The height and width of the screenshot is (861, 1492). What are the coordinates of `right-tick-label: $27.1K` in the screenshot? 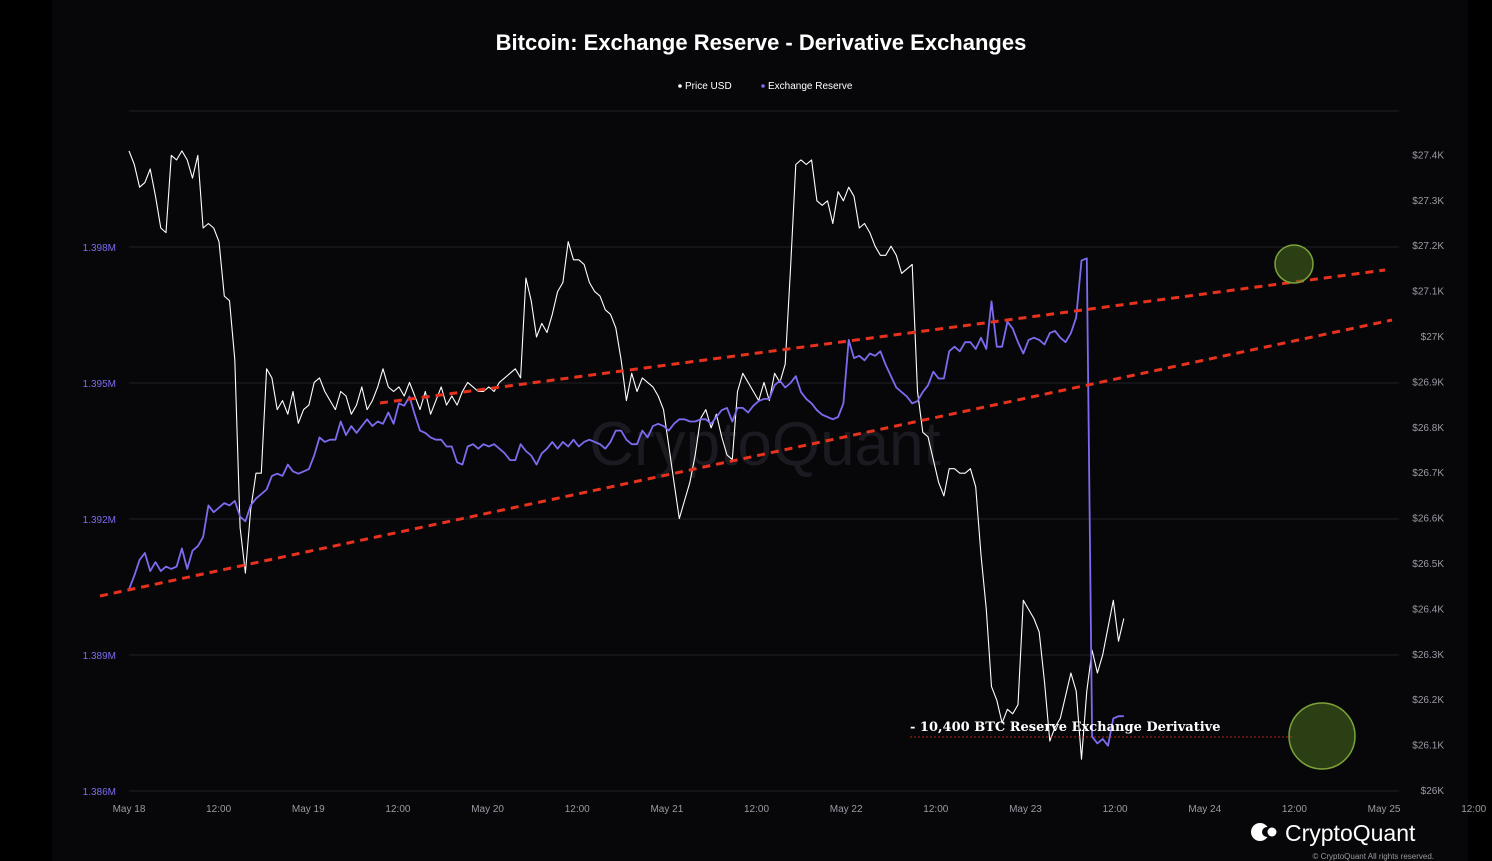 It's located at (1428, 292).